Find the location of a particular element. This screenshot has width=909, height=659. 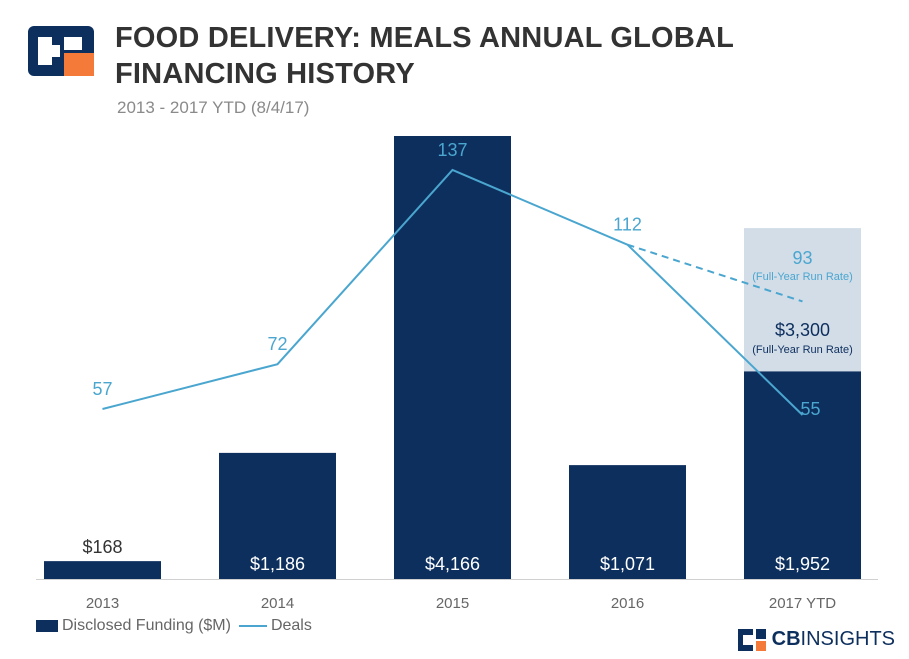

deal-value-label: 72 is located at coordinates (277, 344).